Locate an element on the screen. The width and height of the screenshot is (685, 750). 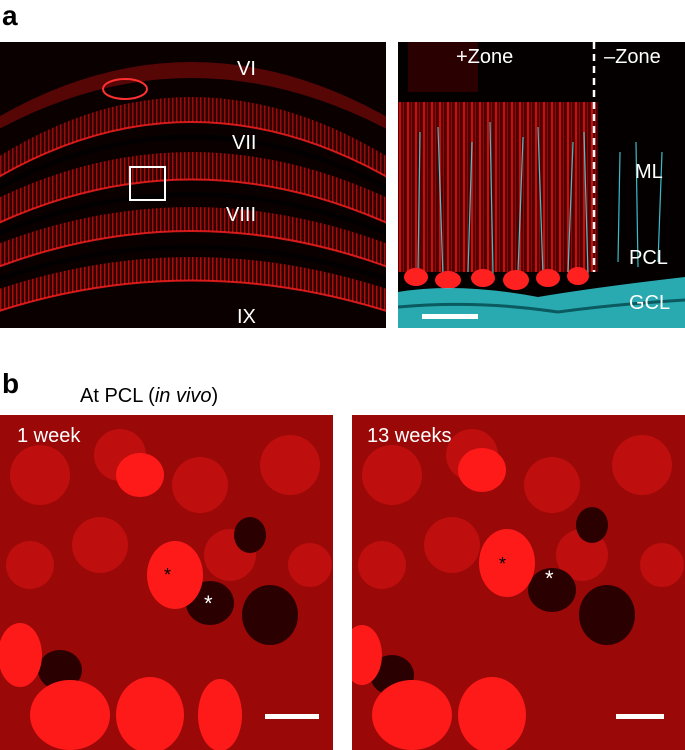
lobule-label-vi: VI is located at coordinates (246, 69).